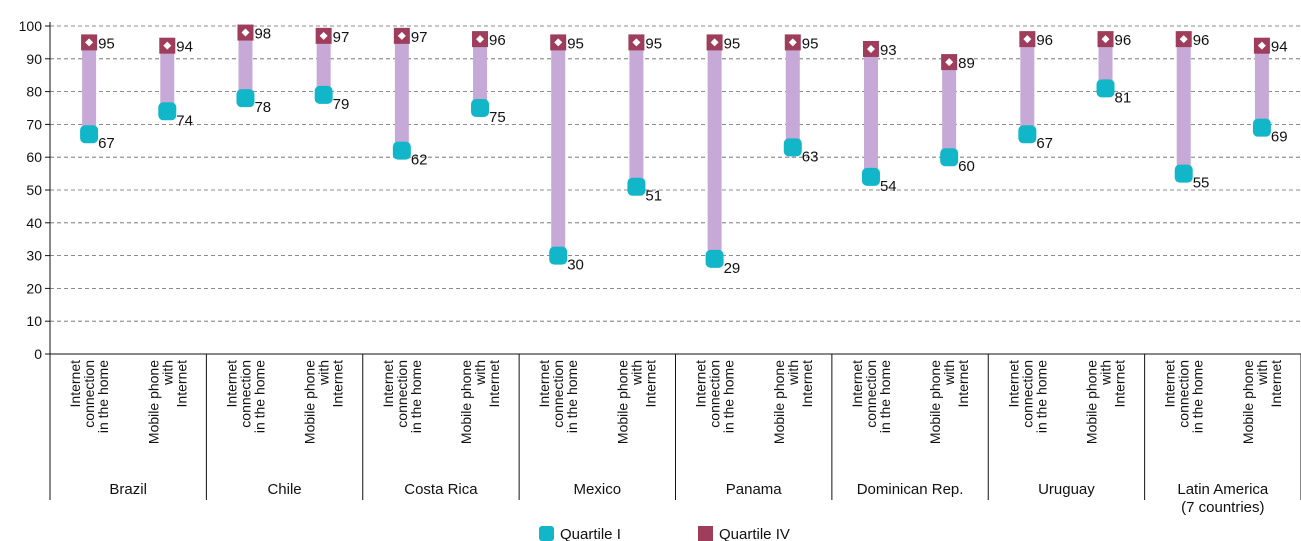 The image size is (1301, 541). What do you see at coordinates (590, 533) in the screenshot?
I see `legend-q1-label: Quartile I` at bounding box center [590, 533].